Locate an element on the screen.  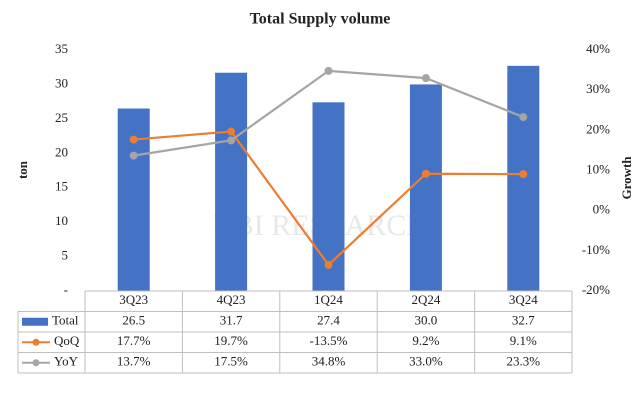
y2-tick-label: 20% is located at coordinates (598, 128).